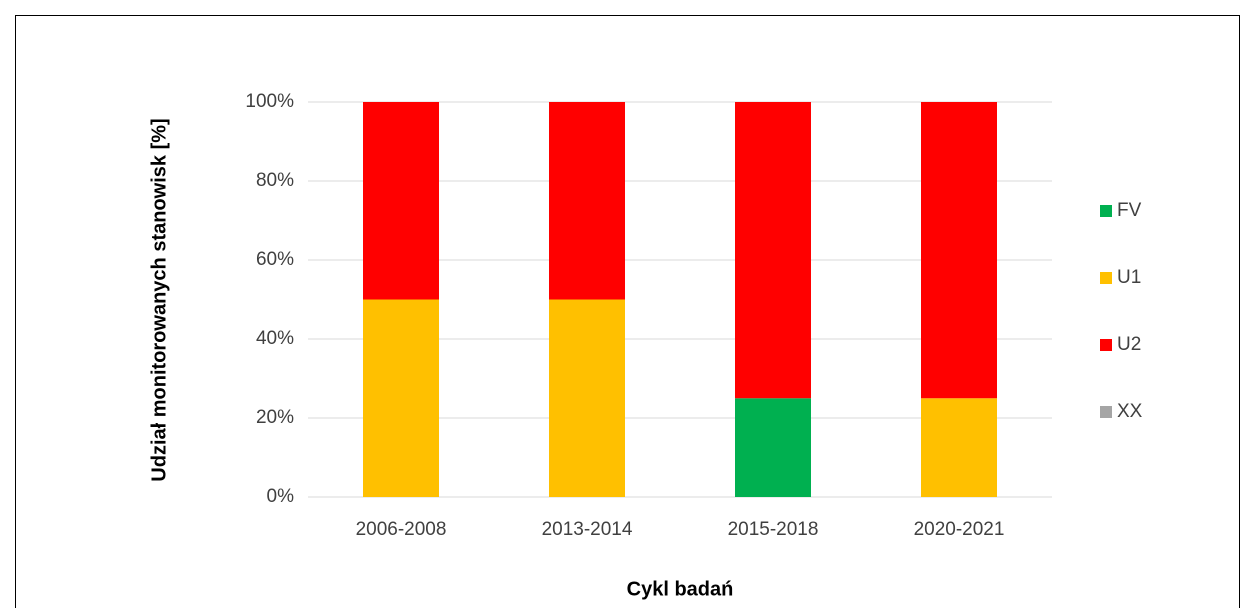 This screenshot has height=608, width=1248. Describe the element at coordinates (281, 496) in the screenshot. I see `y-tick-label: 0%` at that location.